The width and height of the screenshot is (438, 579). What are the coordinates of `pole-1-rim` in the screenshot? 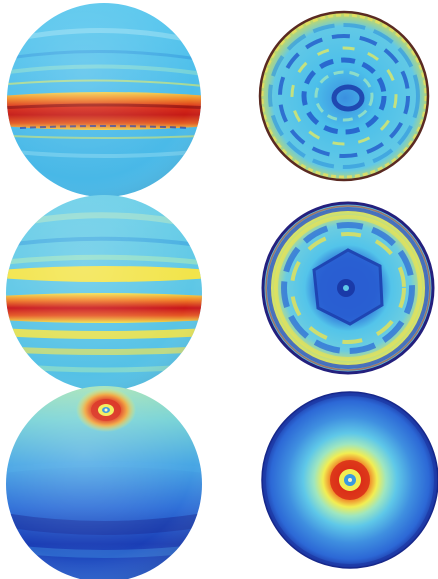 It's located at (344, 96).